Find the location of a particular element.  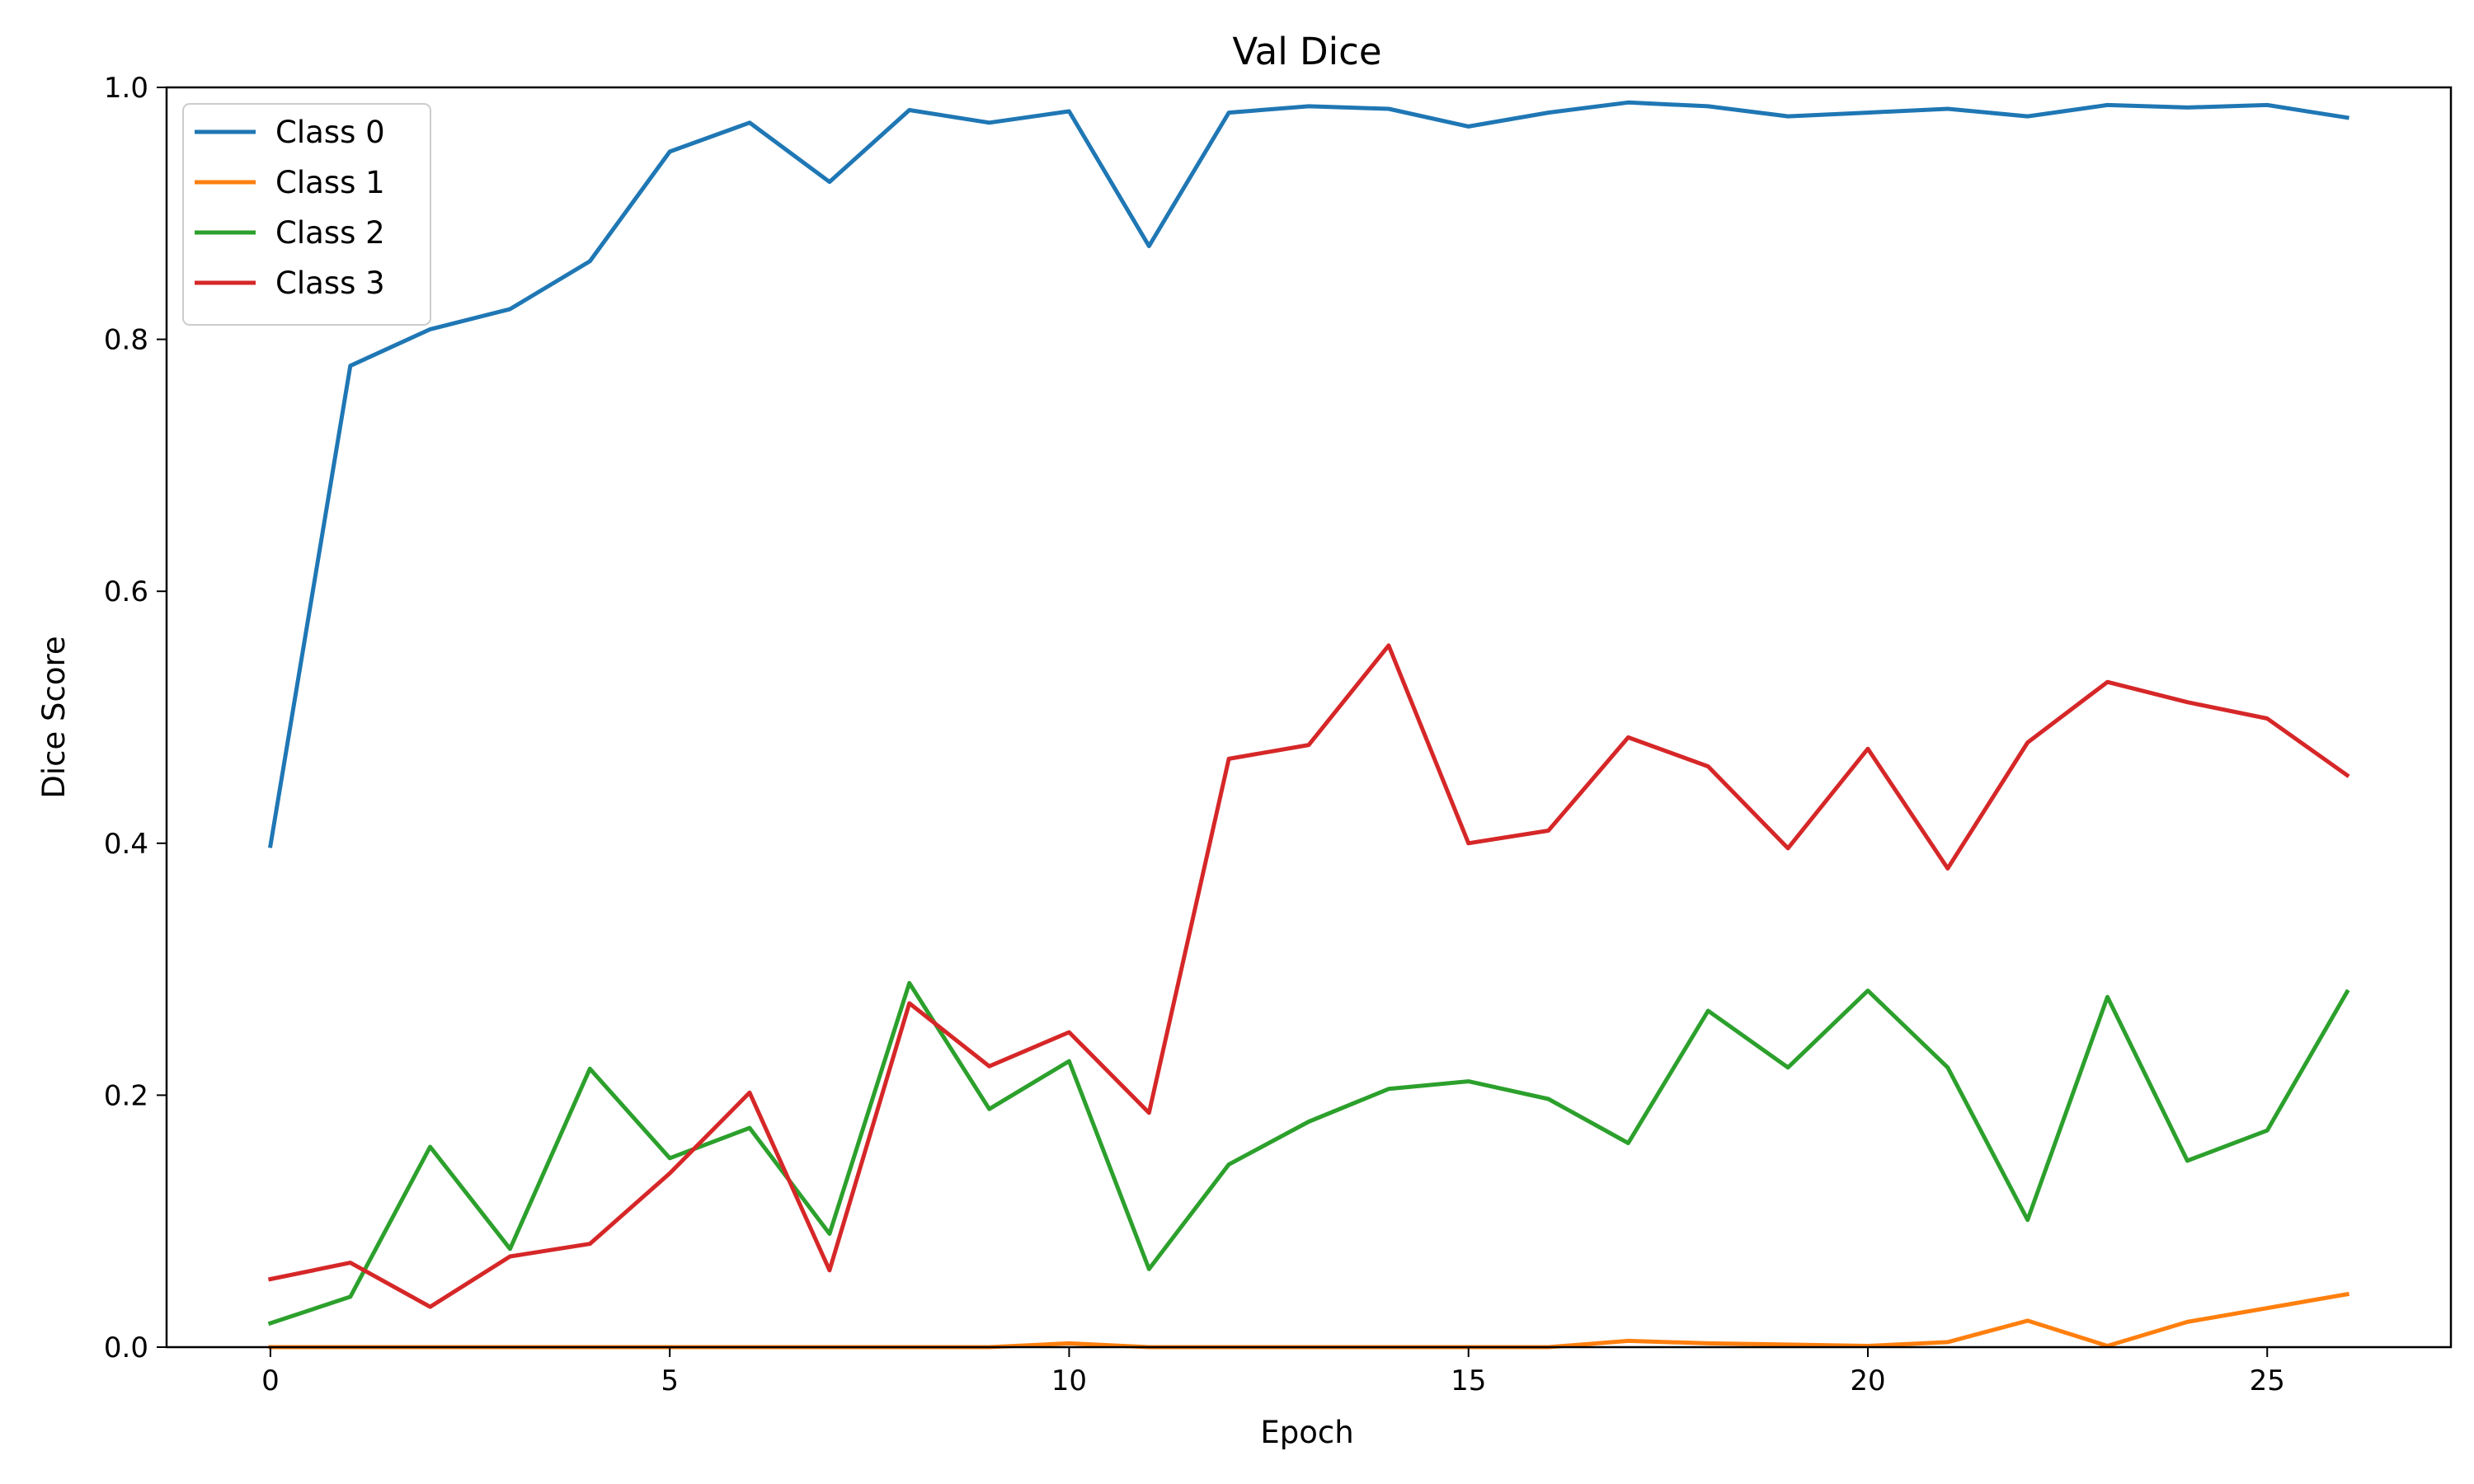

legend-label-class-3: Class 3 is located at coordinates (330, 283).